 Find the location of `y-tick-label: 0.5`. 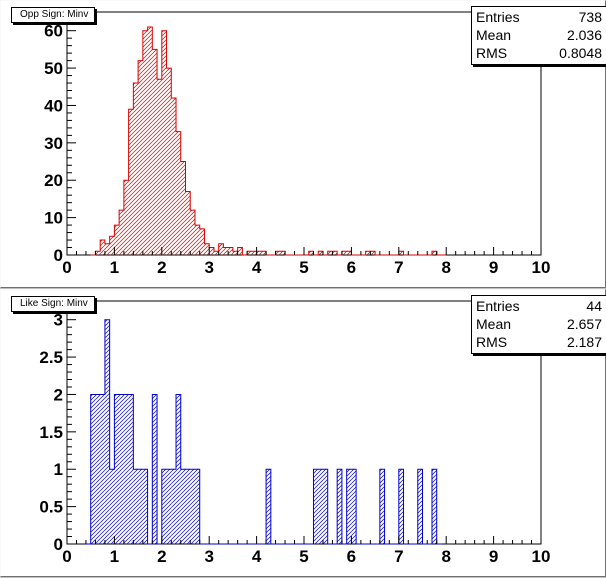

y-tick-label: 0.5 is located at coordinates (51, 507).